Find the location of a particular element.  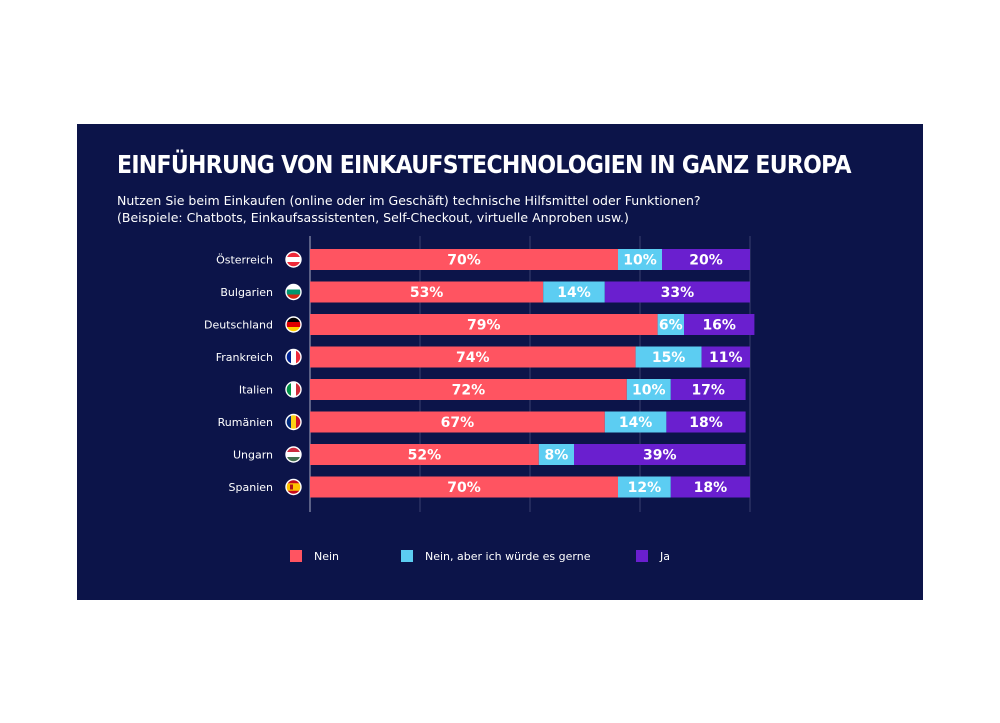

value-label-ja-frankreich: 11% is located at coordinates (726, 358).